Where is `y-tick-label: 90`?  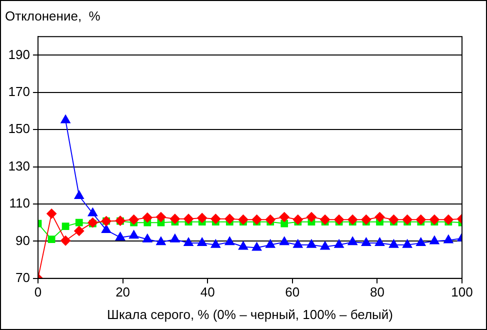 y-tick-label: 90 is located at coordinates (23, 240).